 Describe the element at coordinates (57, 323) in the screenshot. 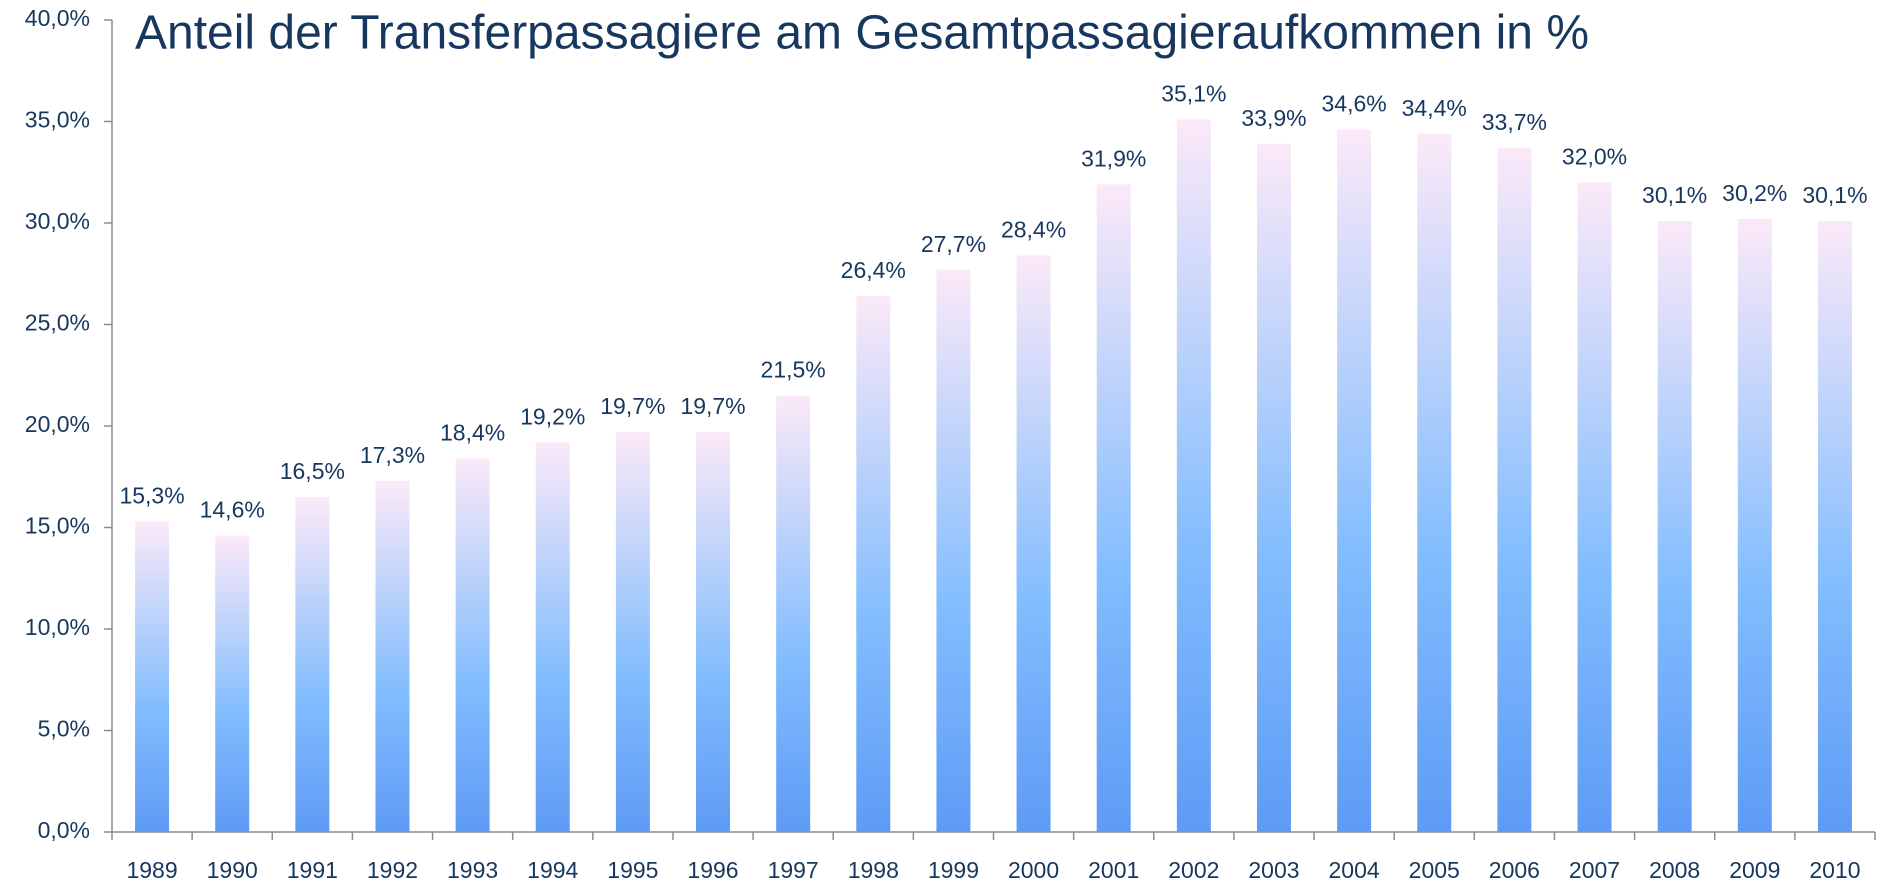

I see `y-tick-label: 25,0%` at that location.